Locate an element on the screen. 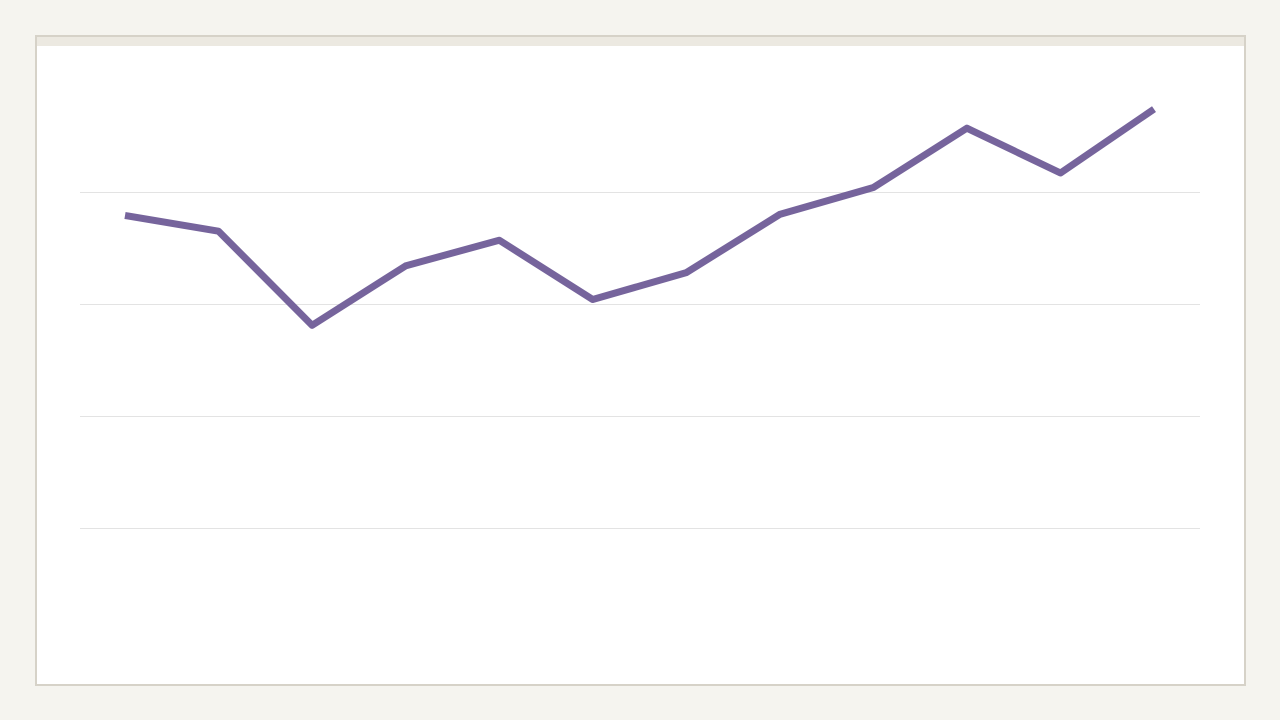 The height and width of the screenshot is (720, 1280). card-top-strip is located at coordinates (640, 41).